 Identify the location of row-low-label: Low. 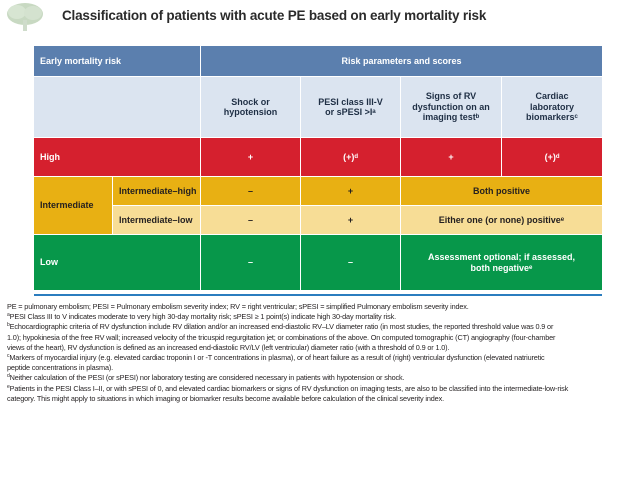
(117, 262).